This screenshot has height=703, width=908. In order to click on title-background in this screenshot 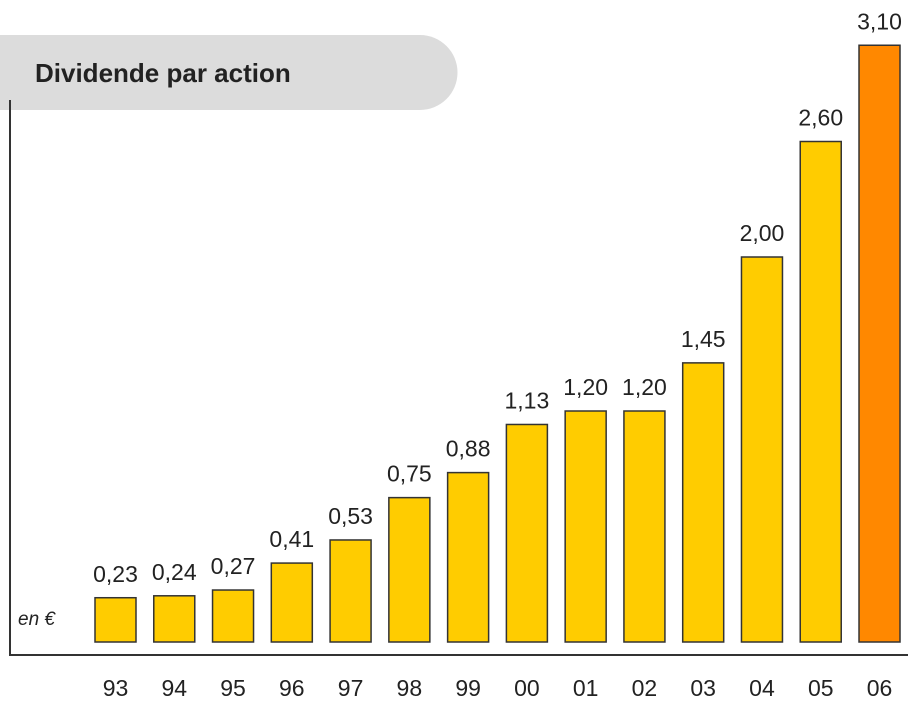, I will do `click(229, 72)`.